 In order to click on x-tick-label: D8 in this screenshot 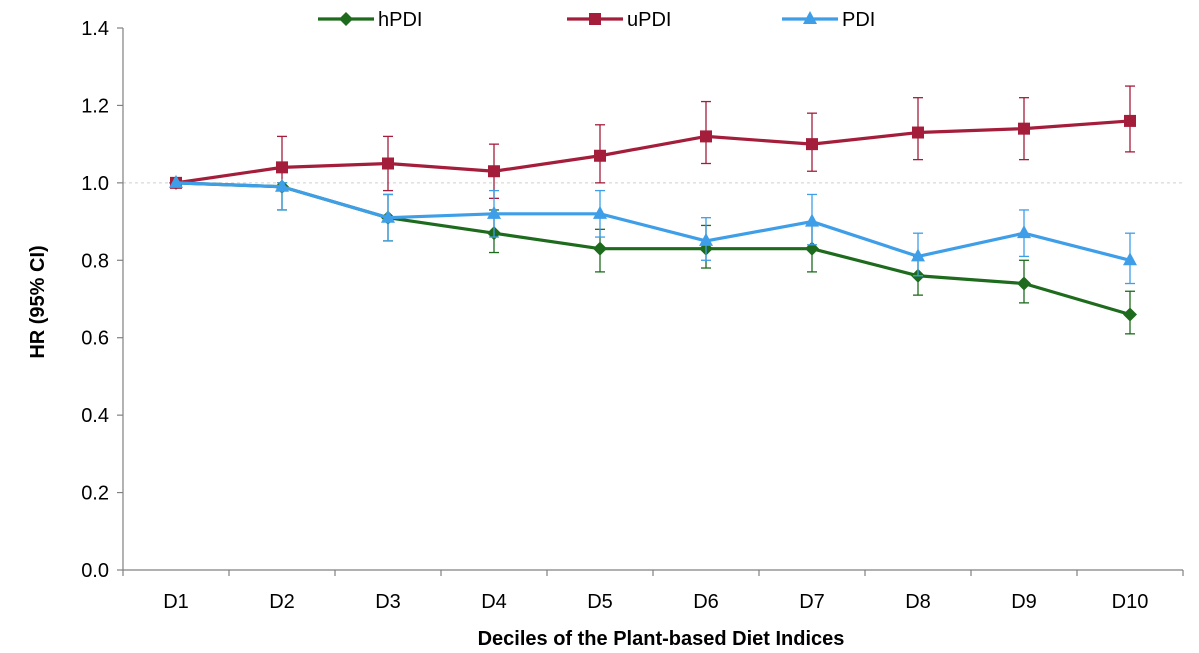, I will do `click(918, 602)`.